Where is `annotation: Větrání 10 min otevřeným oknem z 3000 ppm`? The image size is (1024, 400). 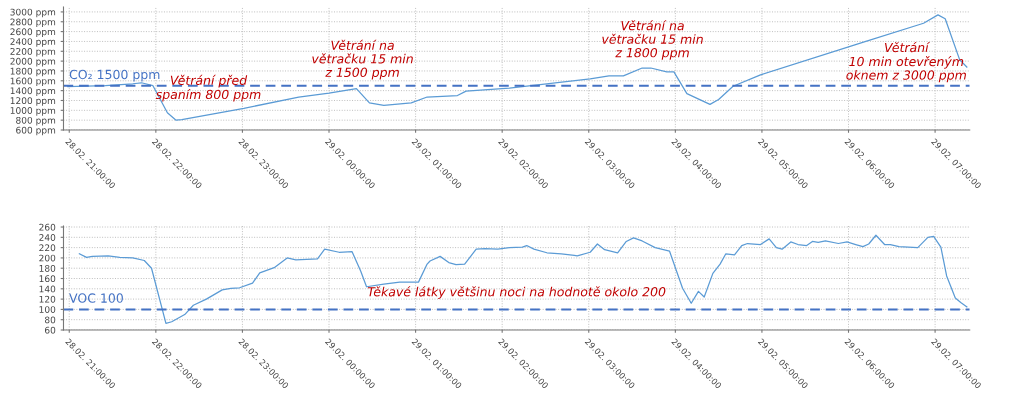 annotation: Větrání 10 min otevřeným oknem z 3000 ppm is located at coordinates (906, 62).